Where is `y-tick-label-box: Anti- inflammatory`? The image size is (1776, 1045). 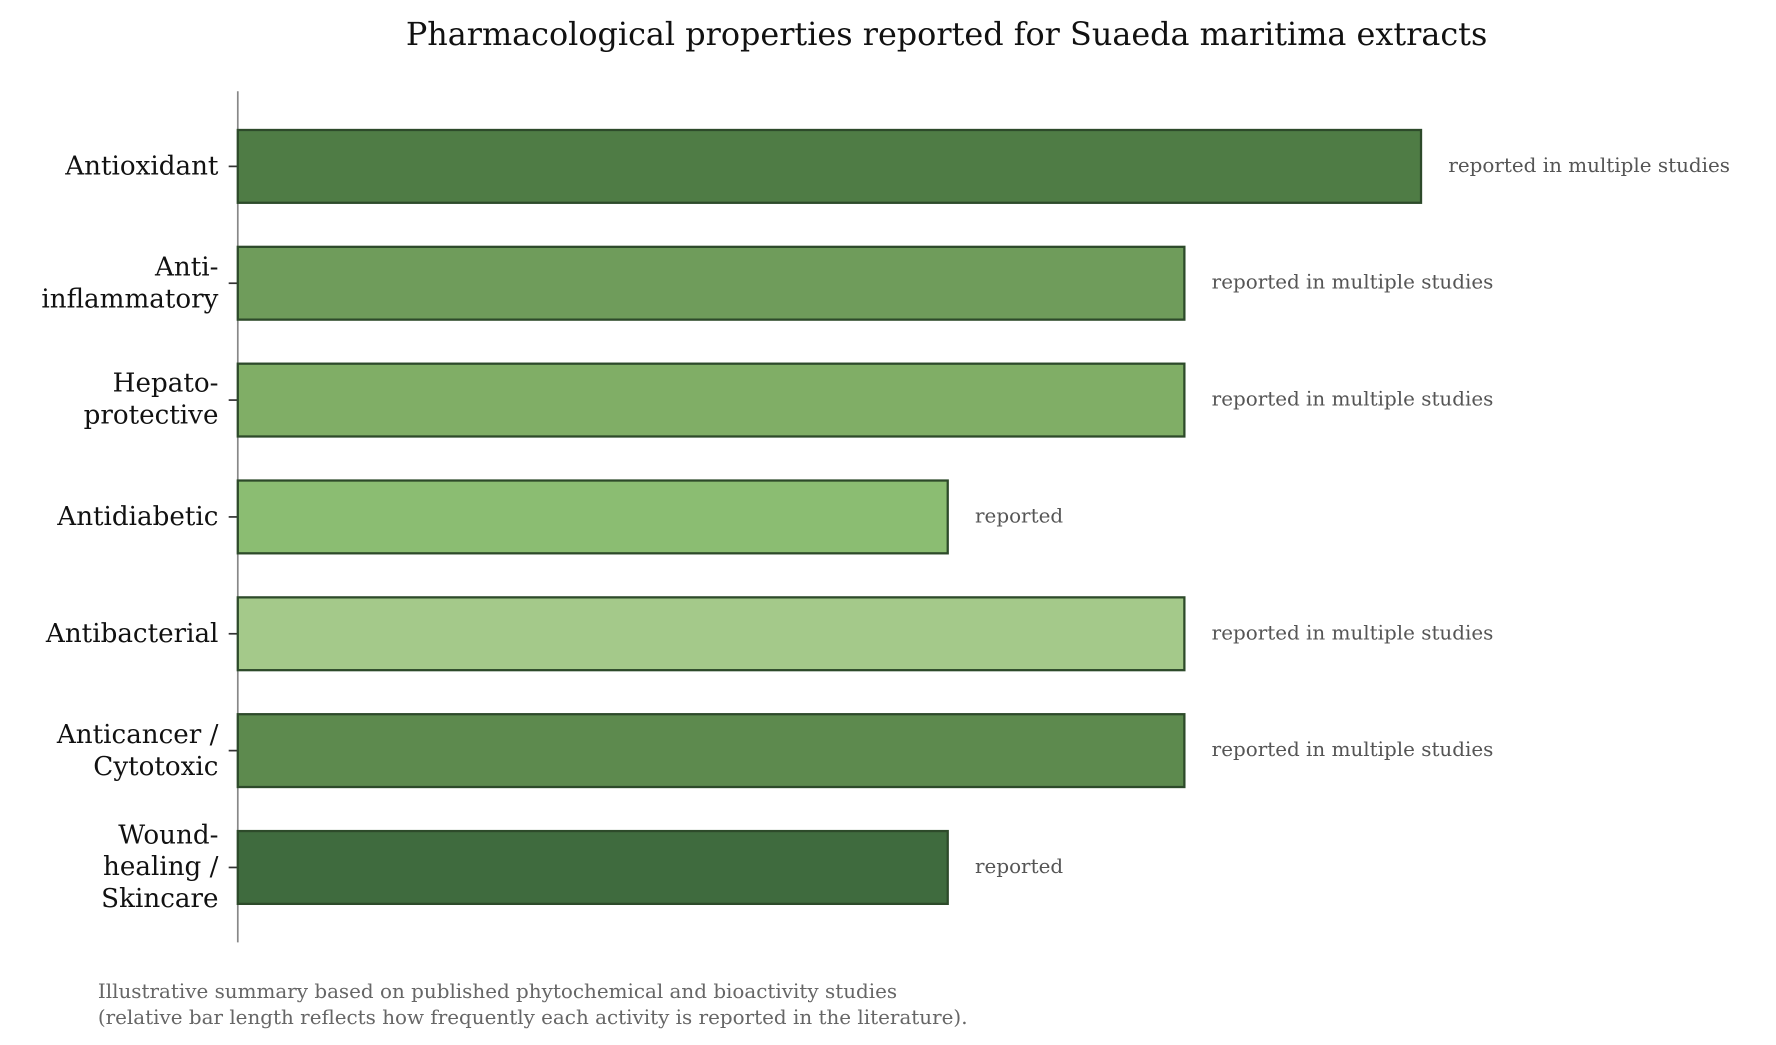
y-tick-label-box: Anti- inflammatory is located at coordinates (130, 283).